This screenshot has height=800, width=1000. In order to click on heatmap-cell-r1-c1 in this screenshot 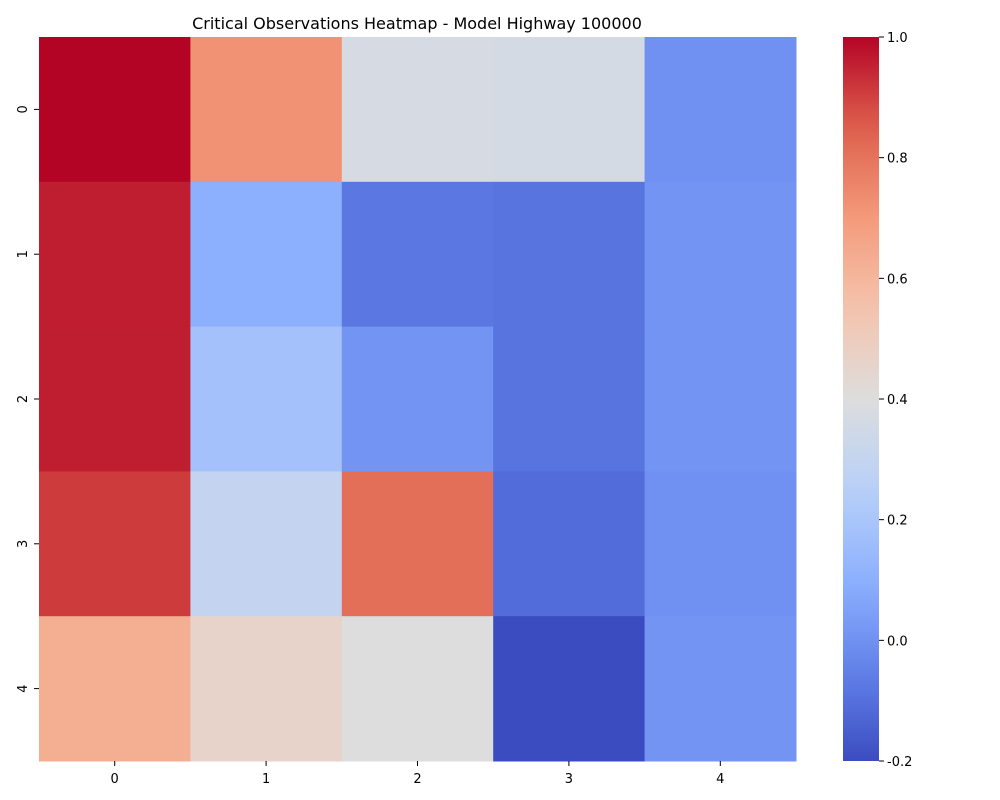, I will do `click(266, 254)`.